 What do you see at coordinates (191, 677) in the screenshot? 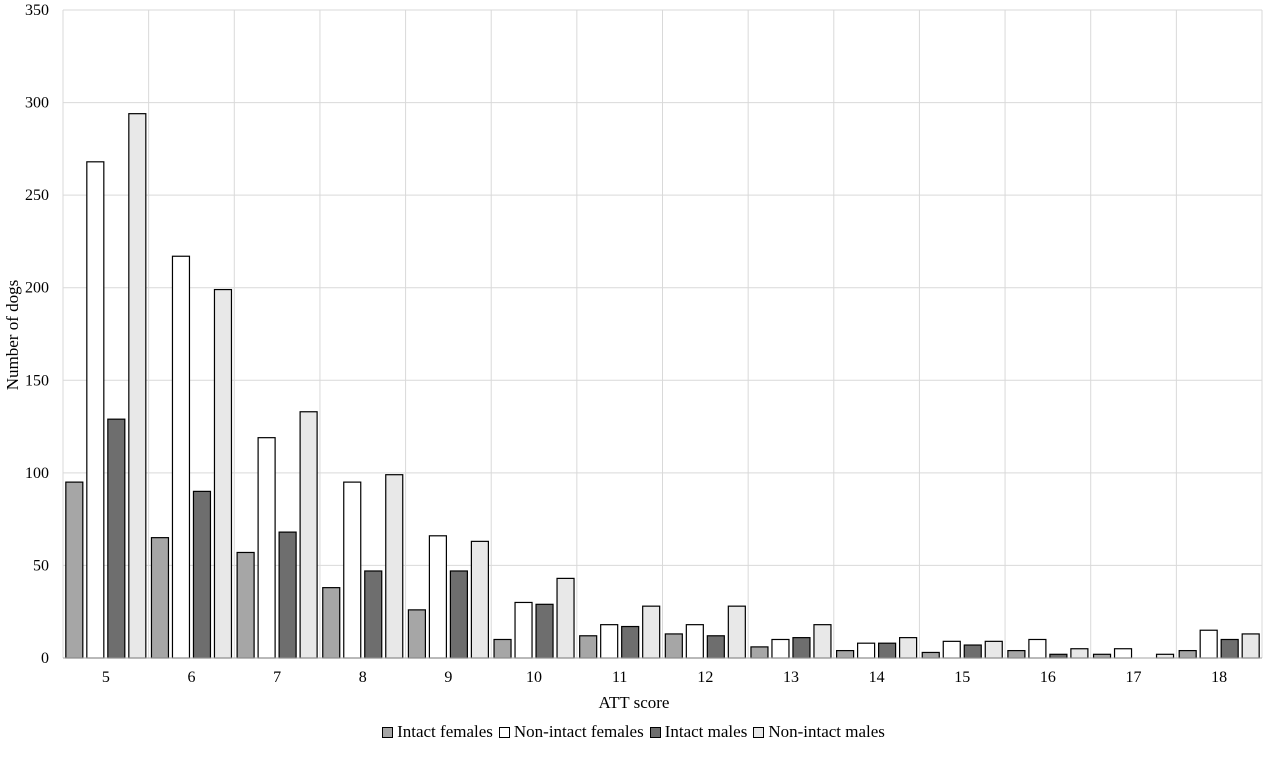
I see `x-tick-label: 6` at bounding box center [191, 677].